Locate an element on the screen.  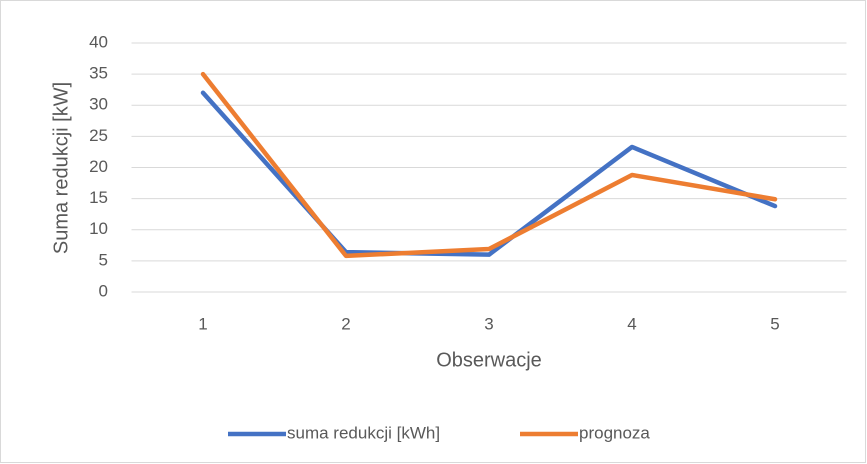
y-tick-label: 5 is located at coordinates (103, 259).